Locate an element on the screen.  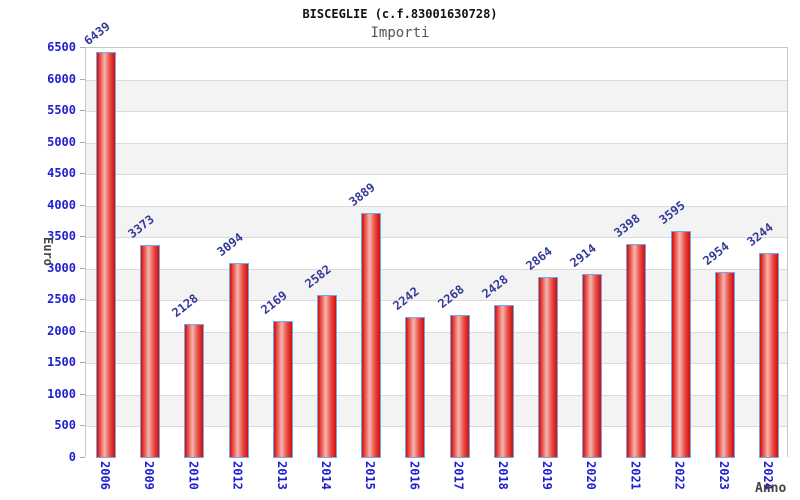
x-tick-label: 2023 is located at coordinates (723, 475).